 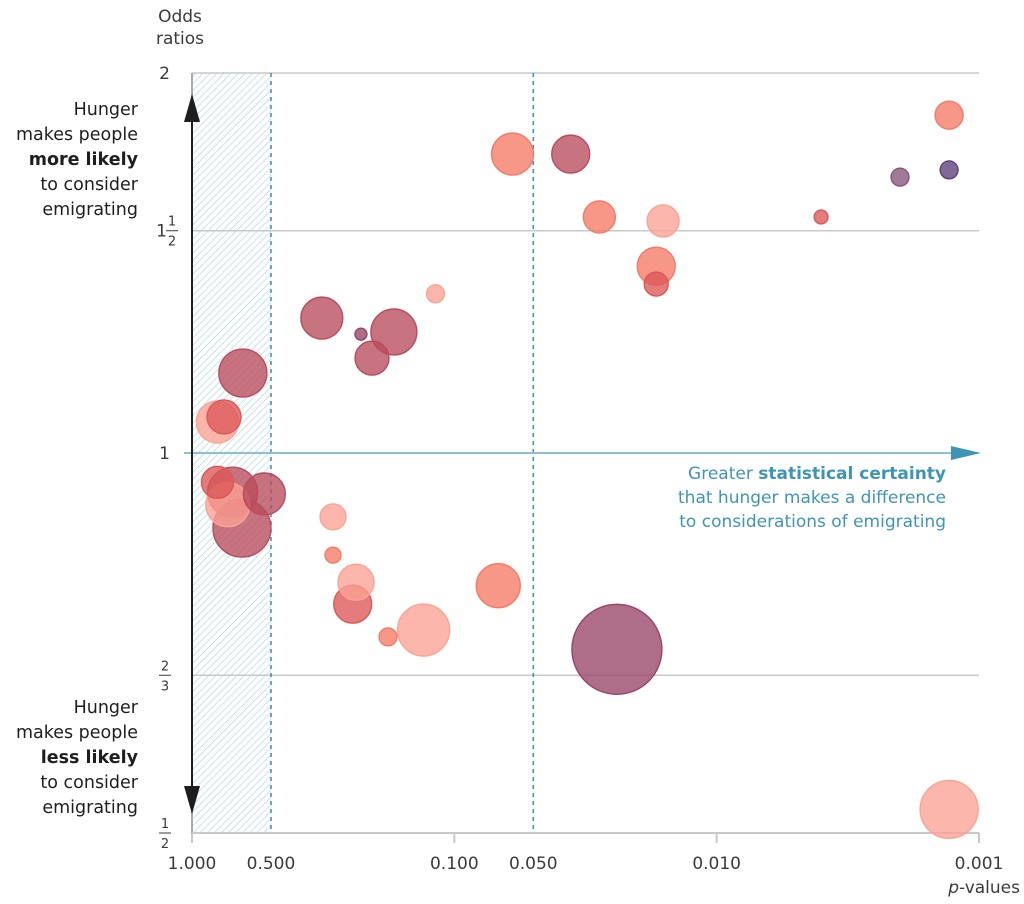 I want to click on y-axis-title-line1: Odds, so click(x=180, y=17).